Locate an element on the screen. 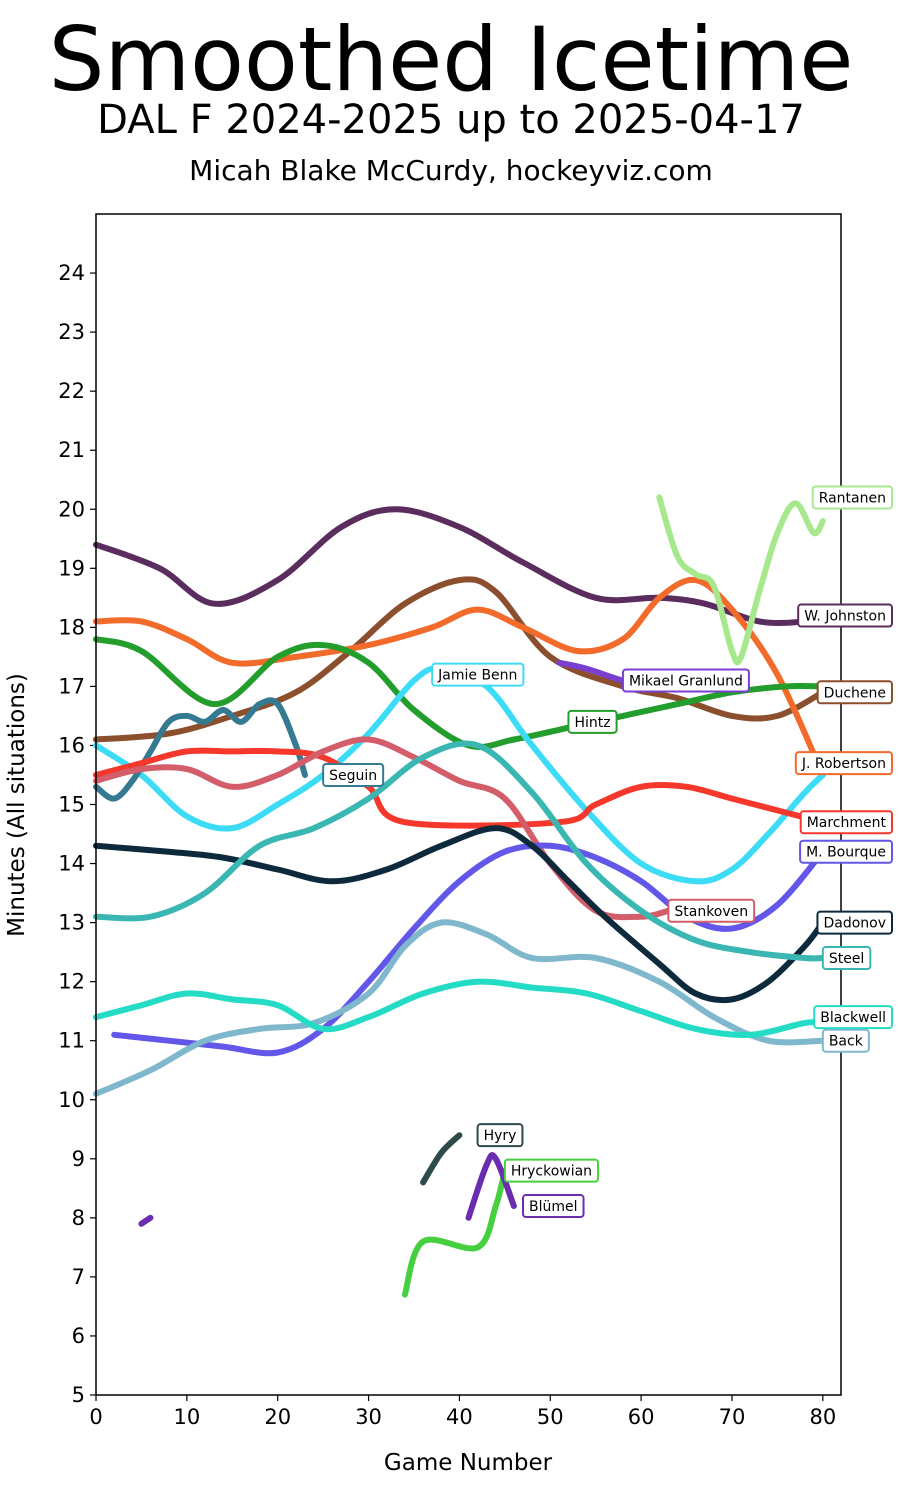 The width and height of the screenshot is (902, 1488). y-tick-label: 14 is located at coordinates (71, 864).